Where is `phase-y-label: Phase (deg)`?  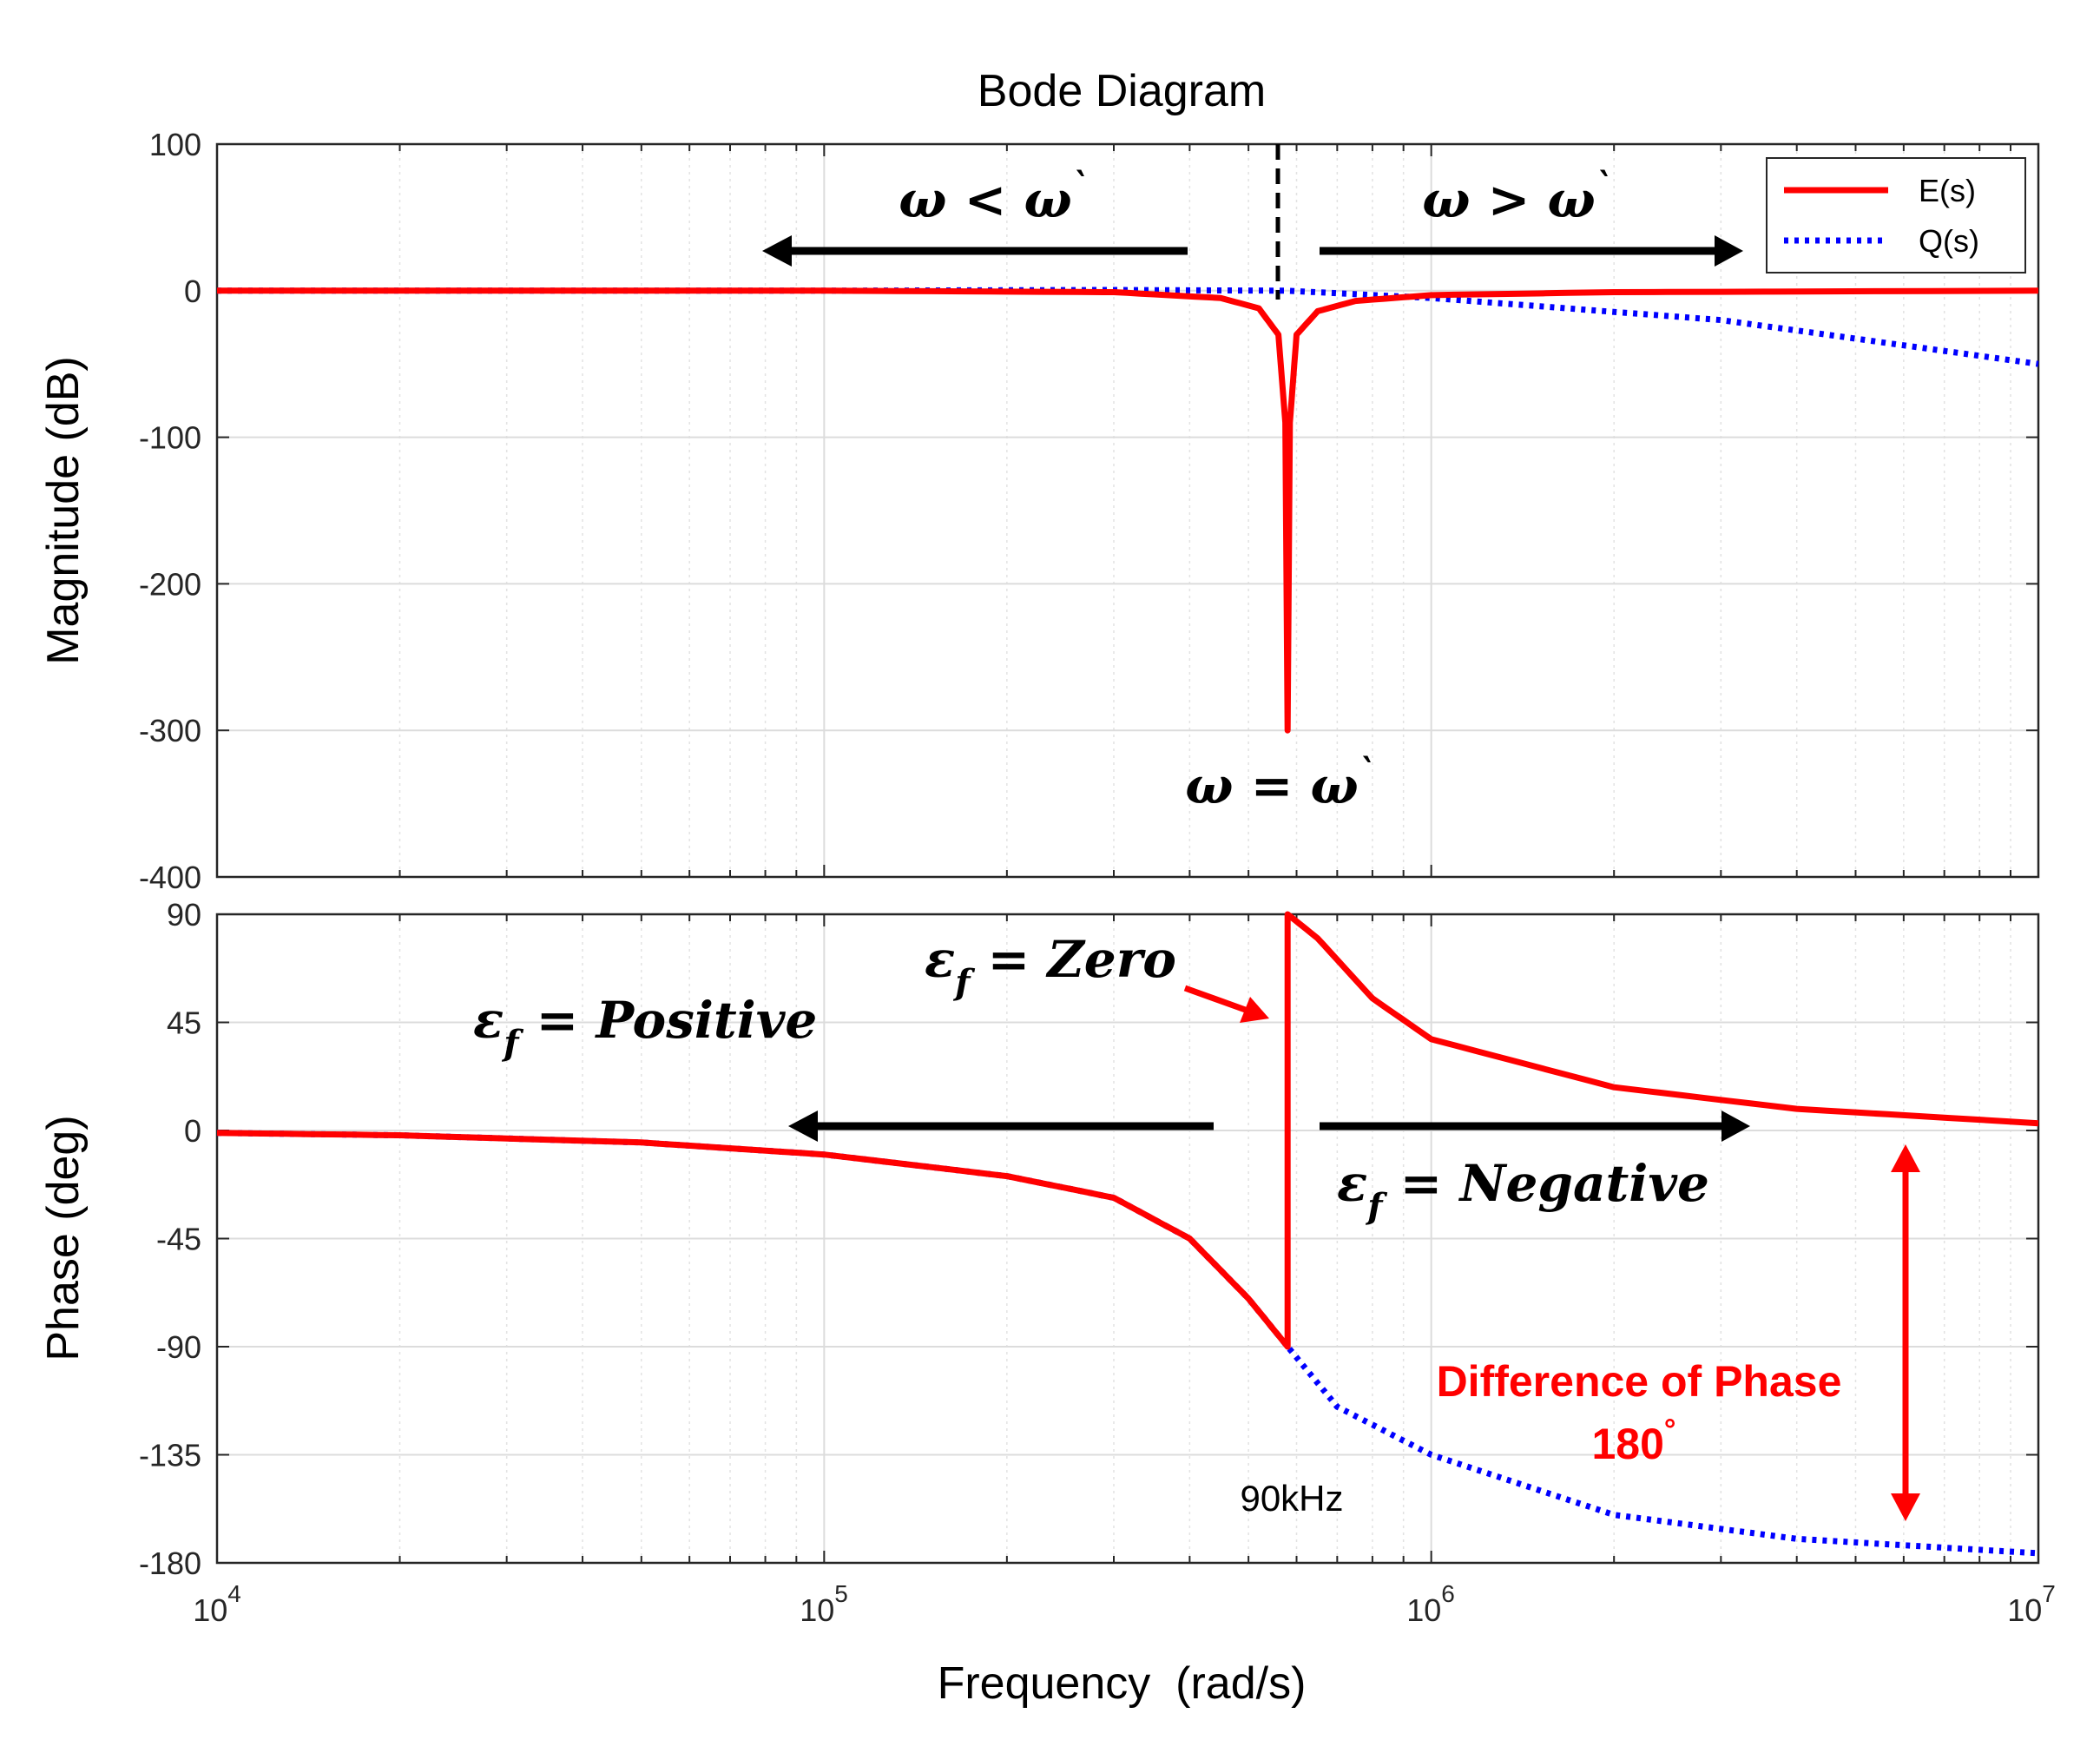 phase-y-label: Phase (deg) is located at coordinates (63, 1238).